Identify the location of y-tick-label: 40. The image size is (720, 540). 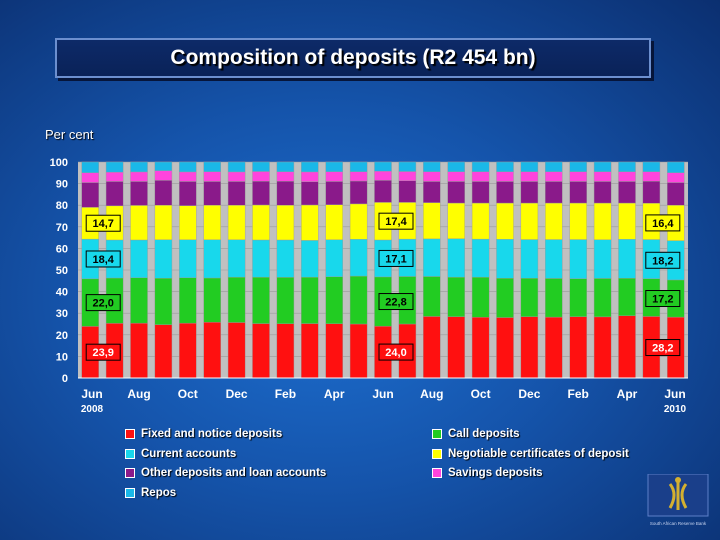
(62, 293).